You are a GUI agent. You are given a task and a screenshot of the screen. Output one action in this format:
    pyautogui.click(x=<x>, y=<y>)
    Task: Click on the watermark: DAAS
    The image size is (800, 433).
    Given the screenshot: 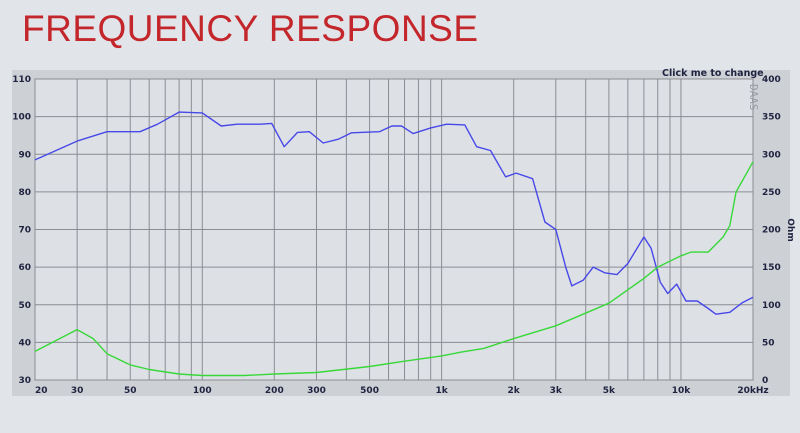 What is the action you would take?
    pyautogui.click(x=753, y=97)
    